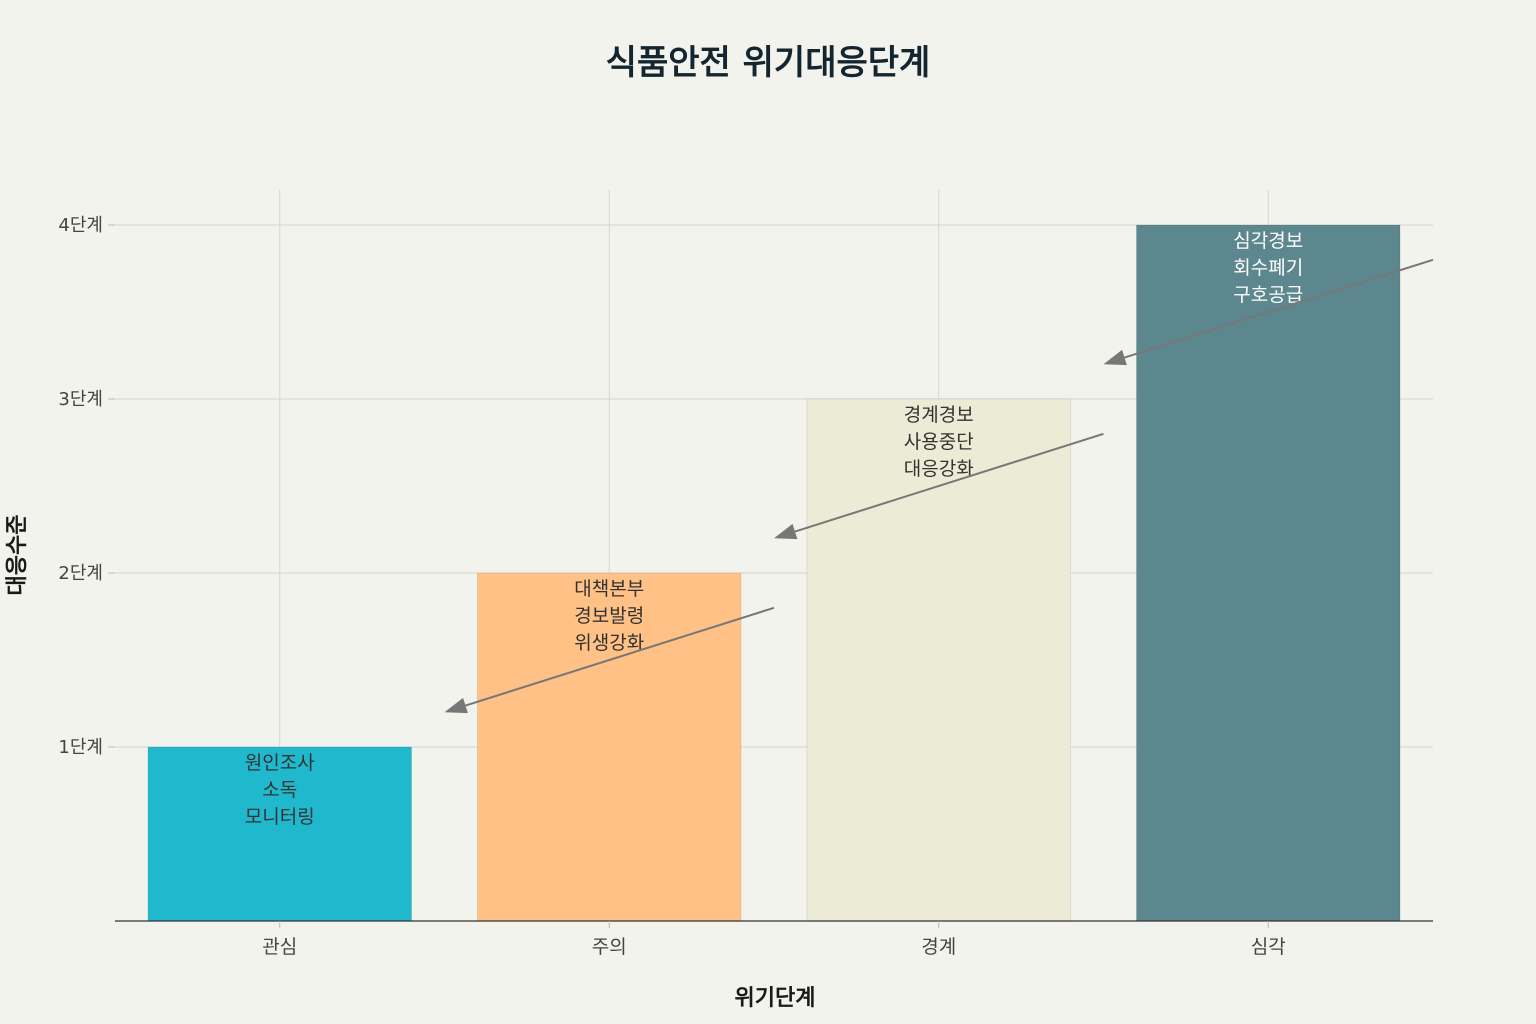 The width and height of the screenshot is (1536, 1024). What do you see at coordinates (938, 947) in the screenshot?
I see `x-tick-label: 경계` at bounding box center [938, 947].